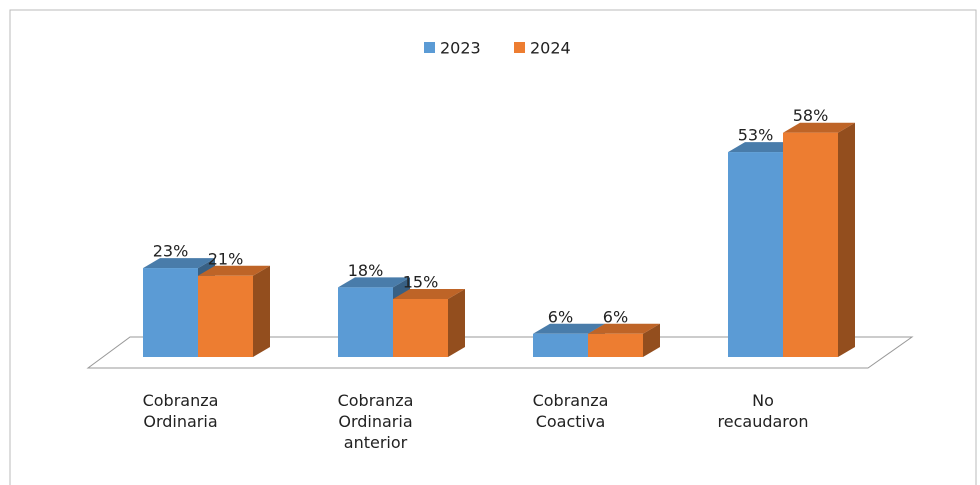  Describe the element at coordinates (366, 270) in the screenshot. I see `data-label: 18%` at that location.